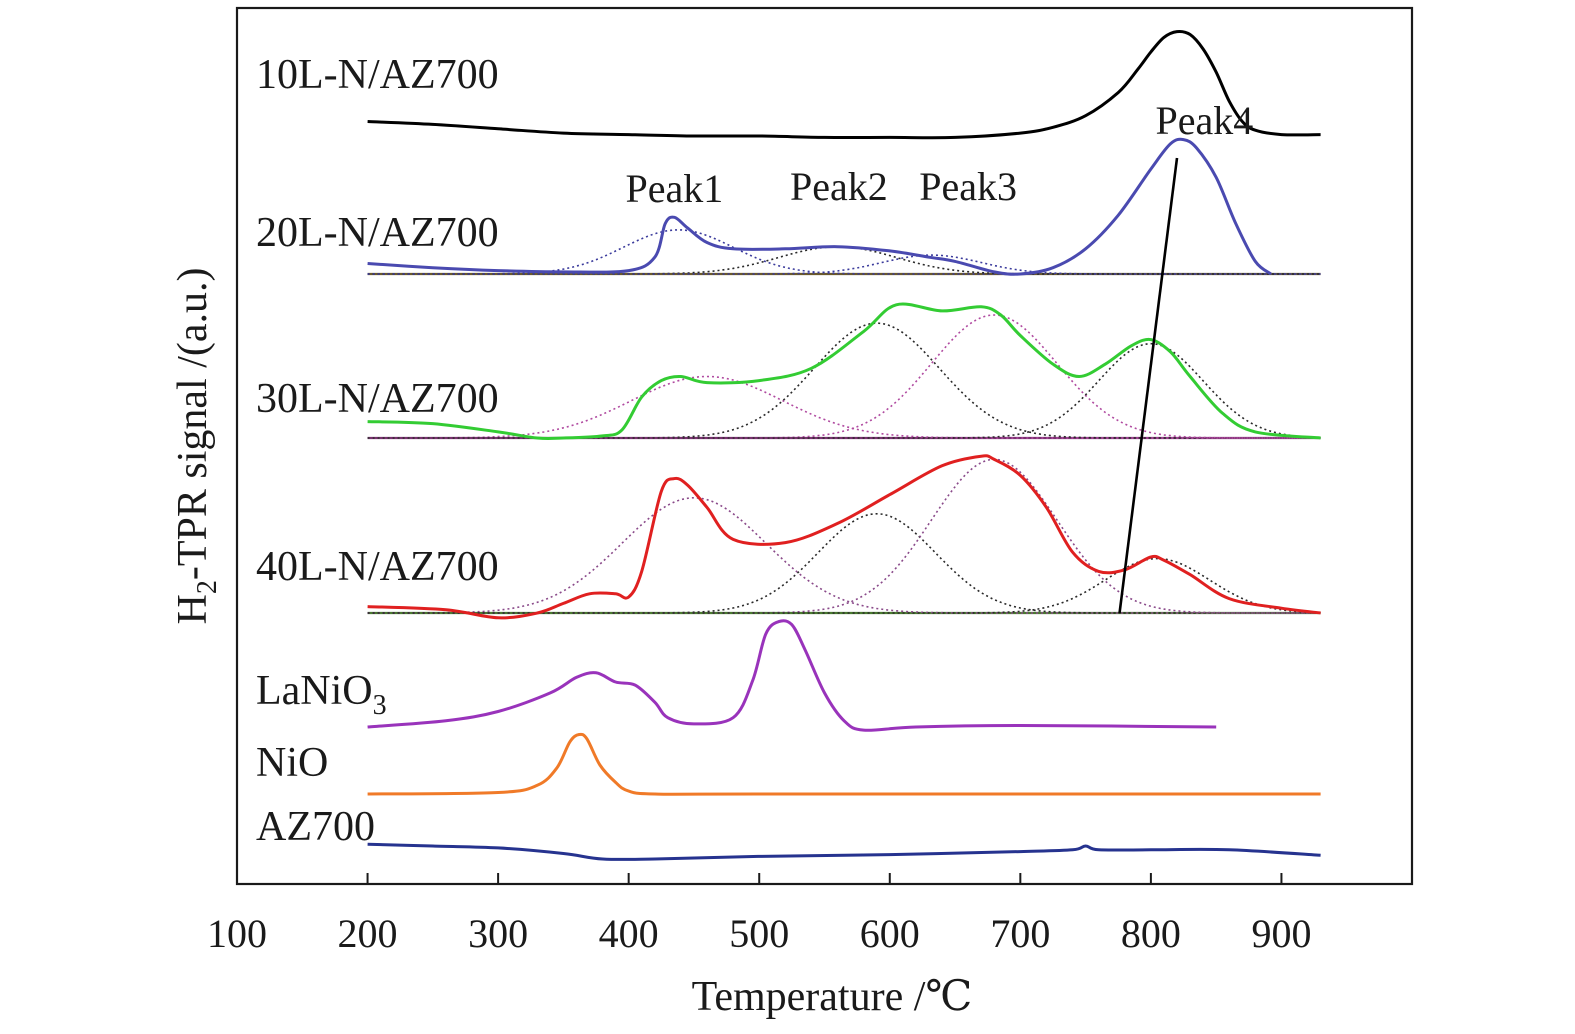  What do you see at coordinates (1205, 120) in the screenshot?
I see `peak-label: Peak4` at bounding box center [1205, 120].